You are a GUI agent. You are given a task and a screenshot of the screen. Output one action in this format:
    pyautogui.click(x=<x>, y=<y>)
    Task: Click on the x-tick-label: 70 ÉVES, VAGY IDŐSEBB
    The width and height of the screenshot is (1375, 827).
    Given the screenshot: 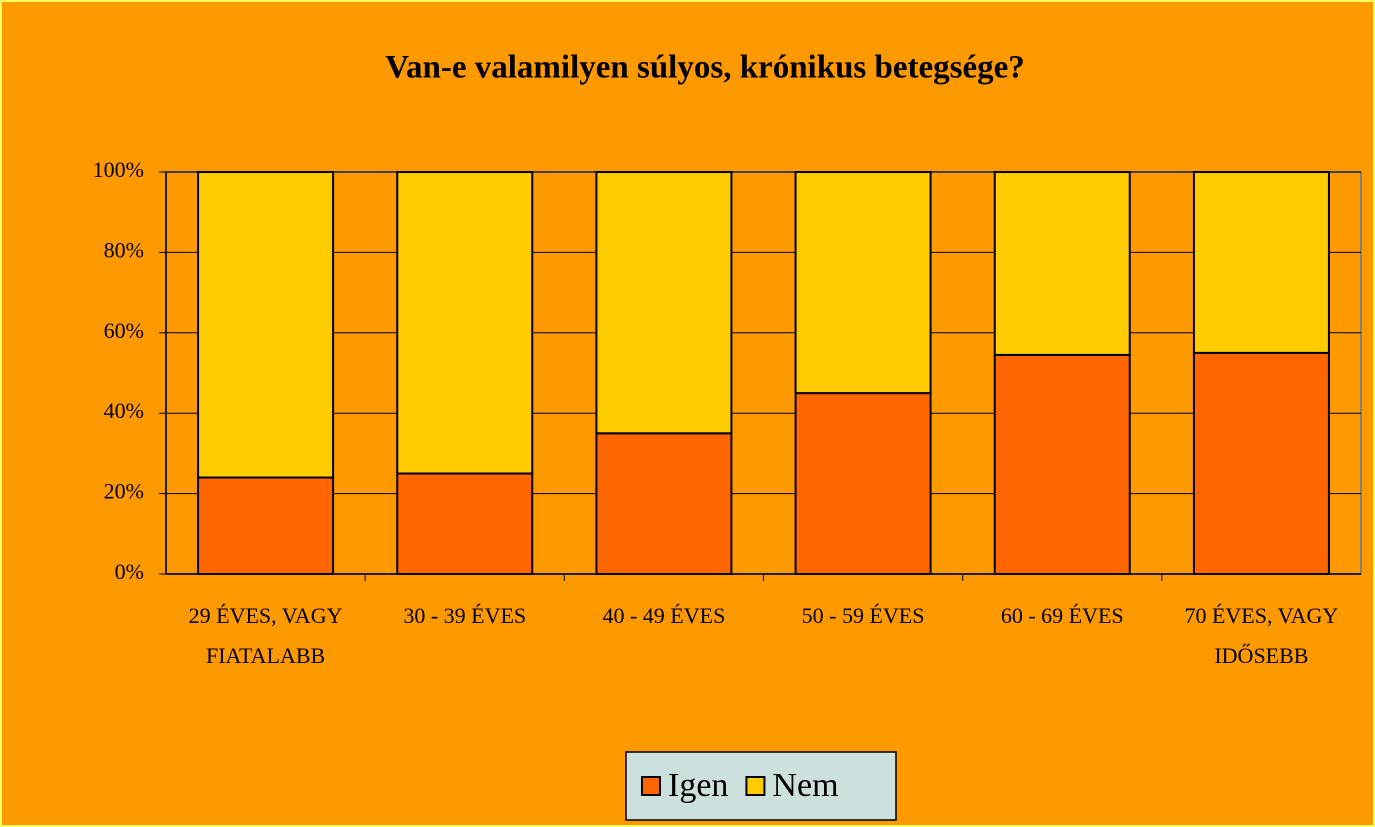 What is the action you would take?
    pyautogui.click(x=1261, y=635)
    